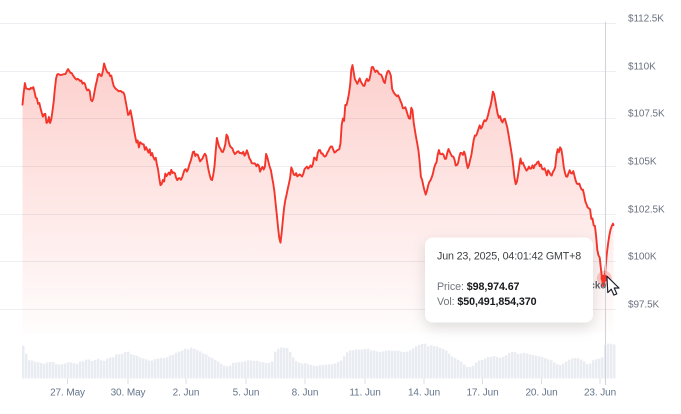 Image resolution: width=681 pixels, height=414 pixels. Describe the element at coordinates (424, 393) in the screenshot. I see `svg-text: 14. Jun` at that location.